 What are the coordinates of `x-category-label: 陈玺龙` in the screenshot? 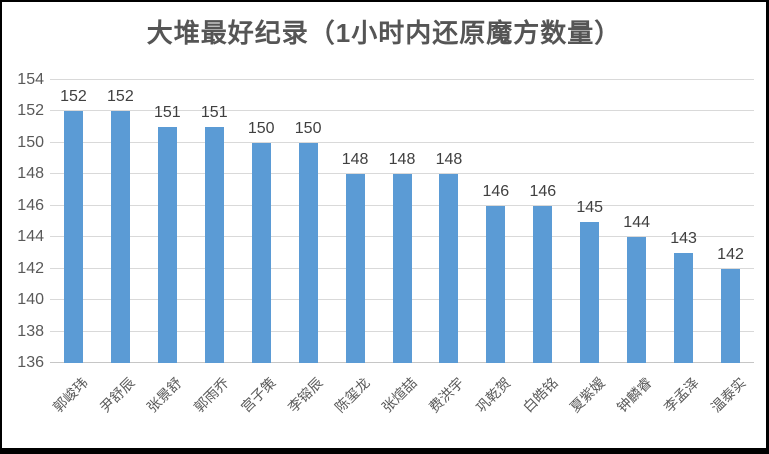 It's located at (352, 395).